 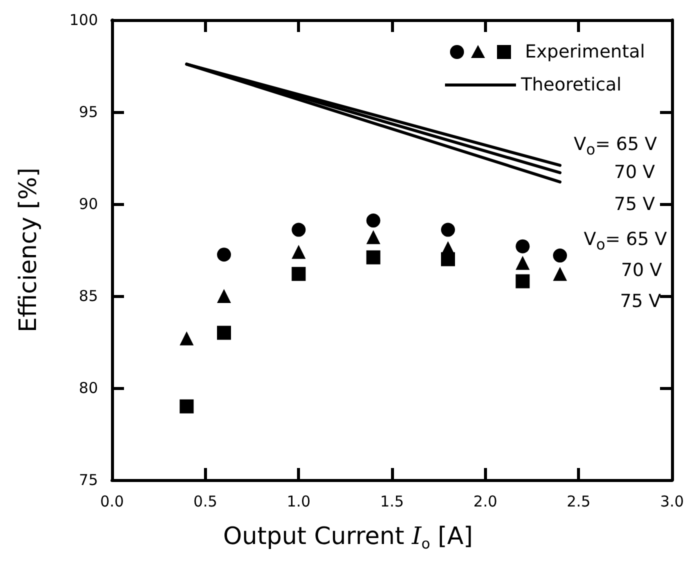 I want to click on legend-label: Theoretical, so click(x=571, y=85).